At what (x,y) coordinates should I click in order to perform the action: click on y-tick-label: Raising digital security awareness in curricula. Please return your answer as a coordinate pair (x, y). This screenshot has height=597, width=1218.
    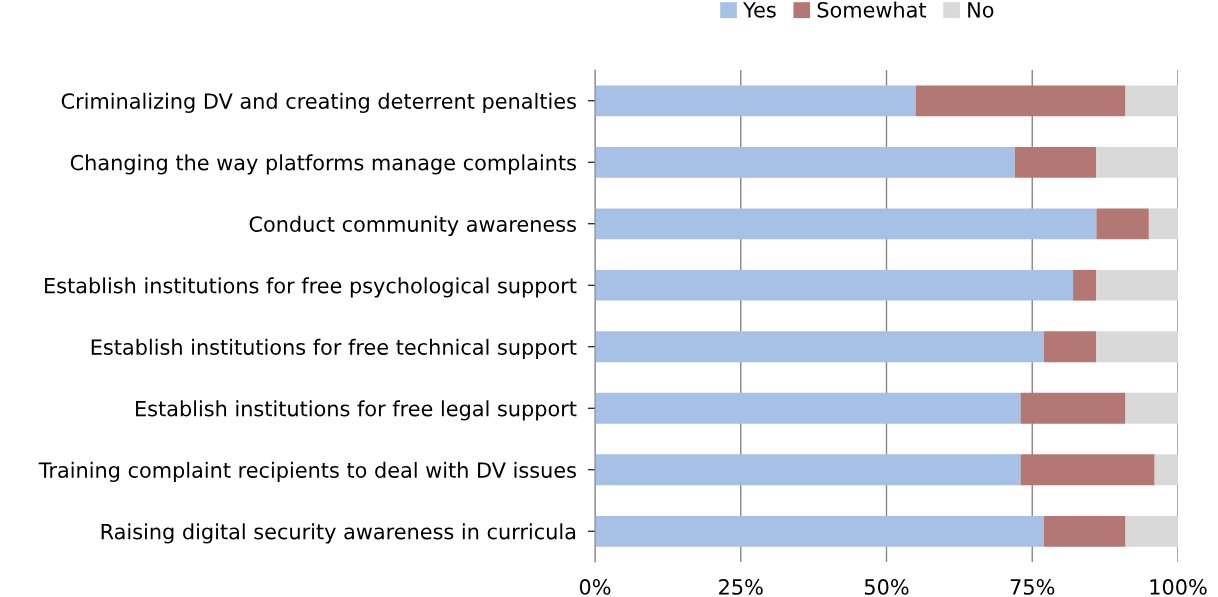
    Looking at the image, I should click on (338, 533).